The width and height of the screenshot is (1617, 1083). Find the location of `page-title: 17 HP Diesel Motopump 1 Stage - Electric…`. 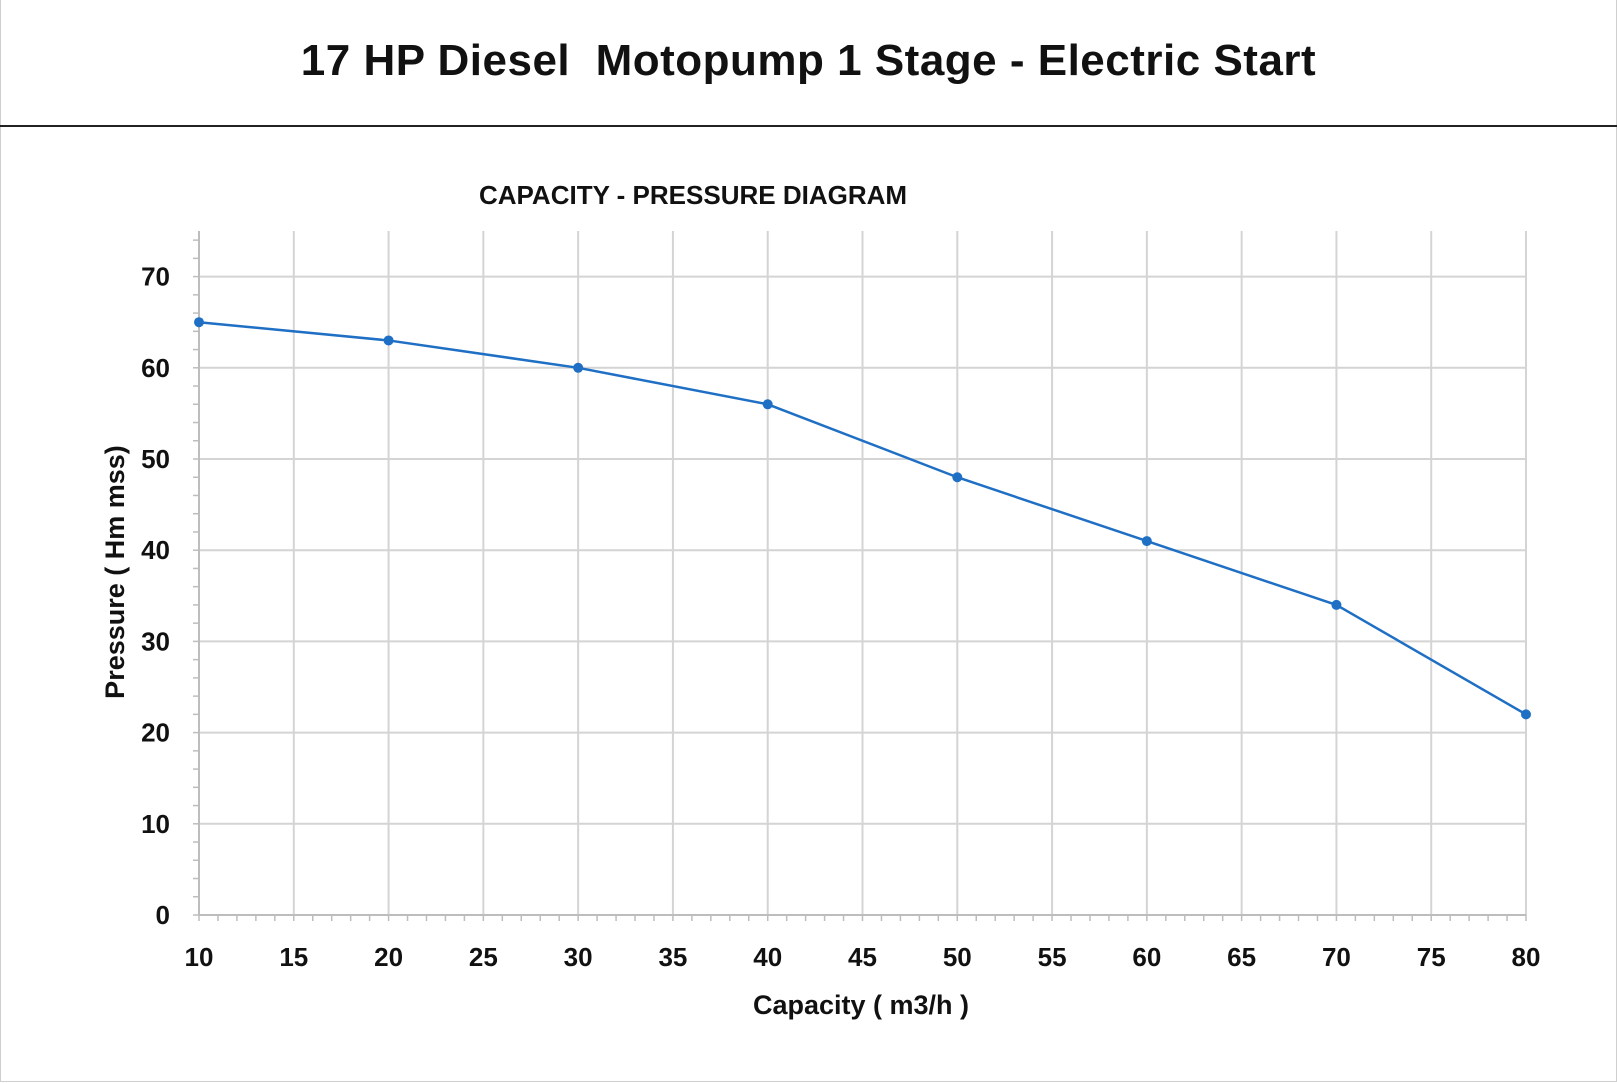

page-title: 17 HP Diesel Motopump 1 Stage - Electric… is located at coordinates (808, 60).